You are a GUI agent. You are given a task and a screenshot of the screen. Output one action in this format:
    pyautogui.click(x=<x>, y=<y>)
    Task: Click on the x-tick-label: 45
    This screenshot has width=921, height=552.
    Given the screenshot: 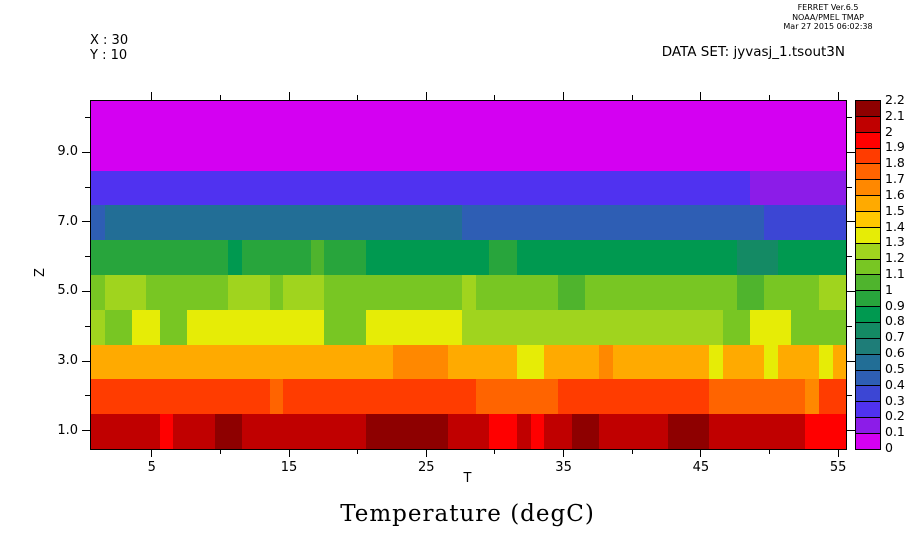 What is the action you would take?
    pyautogui.click(x=701, y=467)
    